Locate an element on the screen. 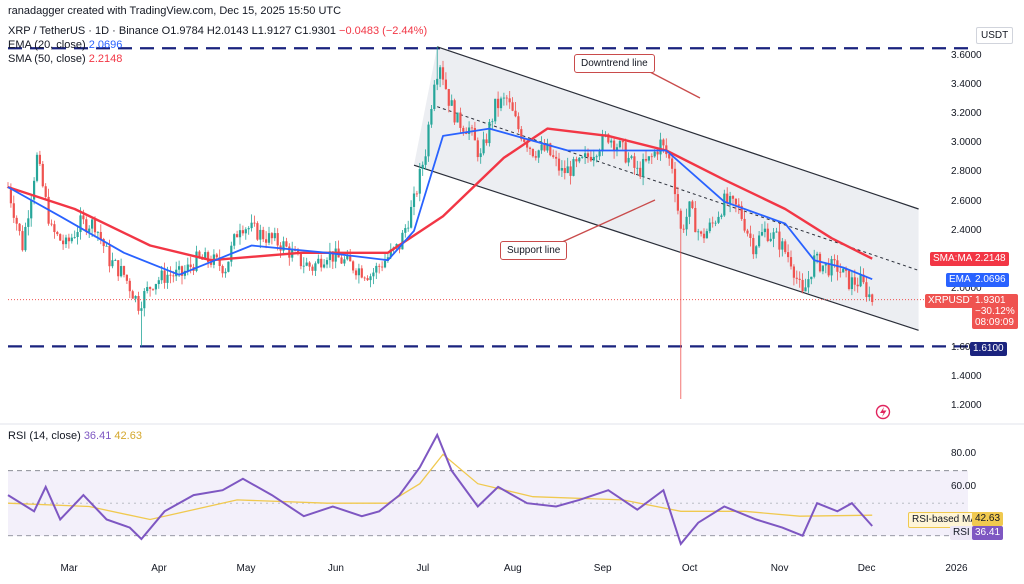  ema-legend-value: 2.0696 is located at coordinates (105, 45).